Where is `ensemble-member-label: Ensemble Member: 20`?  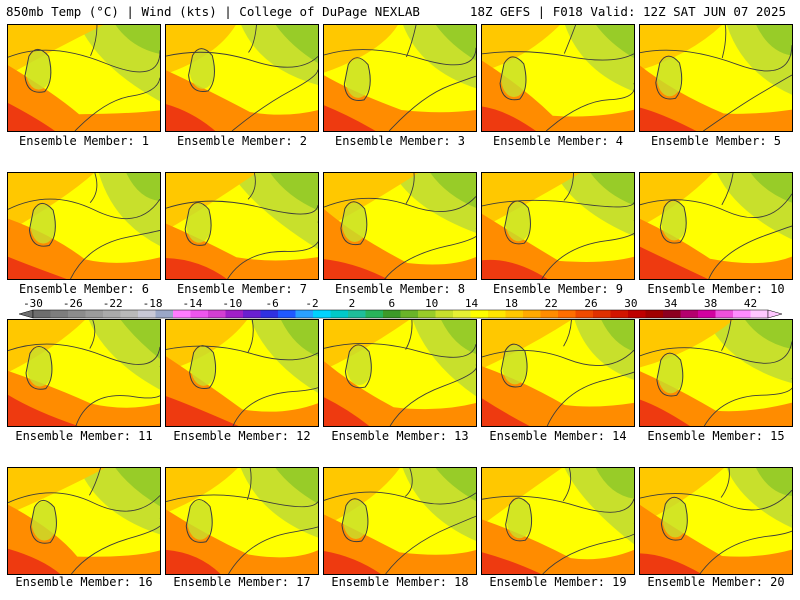 ensemble-member-label: Ensemble Member: 20 is located at coordinates (716, 582).